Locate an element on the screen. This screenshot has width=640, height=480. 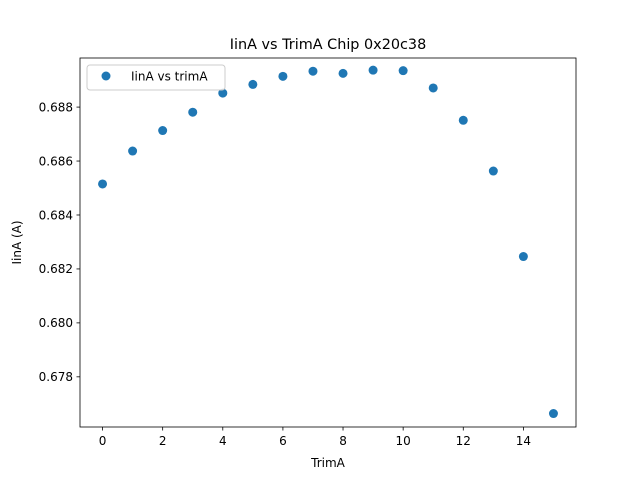
legend: IinA vs trimA is located at coordinates (156, 77).